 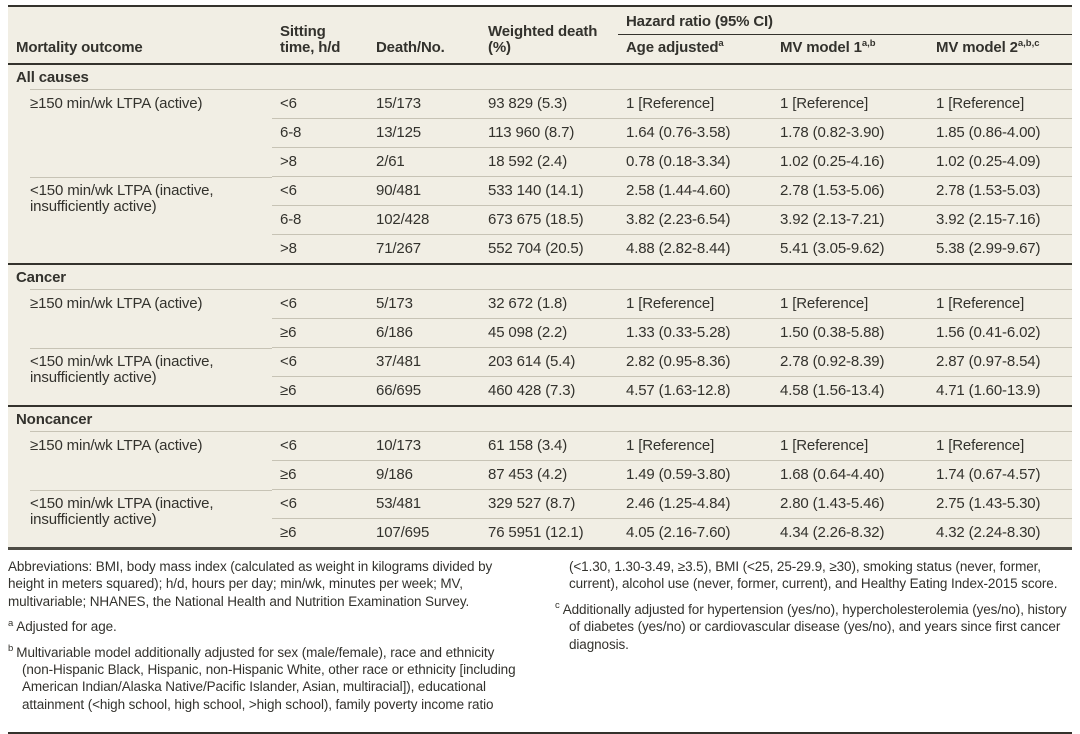 I want to click on death-no-cell: 15/173, so click(x=398, y=103).